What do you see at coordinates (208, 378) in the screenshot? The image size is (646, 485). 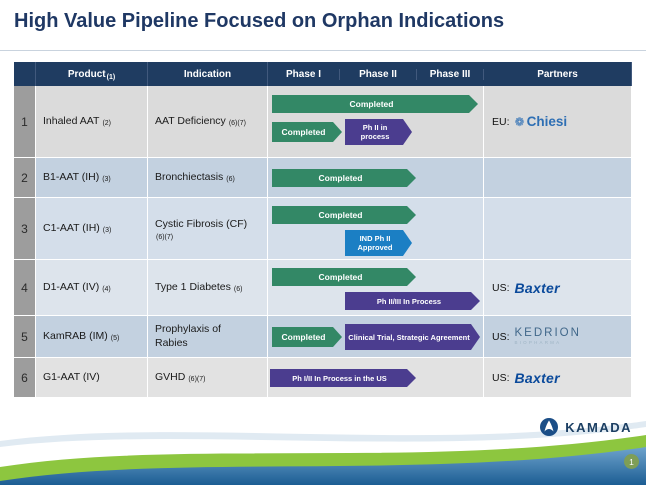 I see `indication-cell: GVHD (6)(7)` at bounding box center [208, 378].